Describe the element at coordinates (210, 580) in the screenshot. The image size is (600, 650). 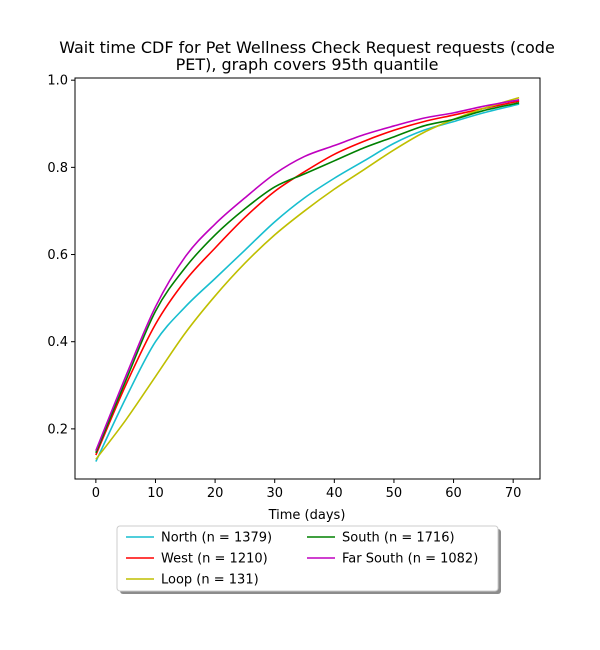
I see `legend-label-2: Loop (n = 131)` at that location.